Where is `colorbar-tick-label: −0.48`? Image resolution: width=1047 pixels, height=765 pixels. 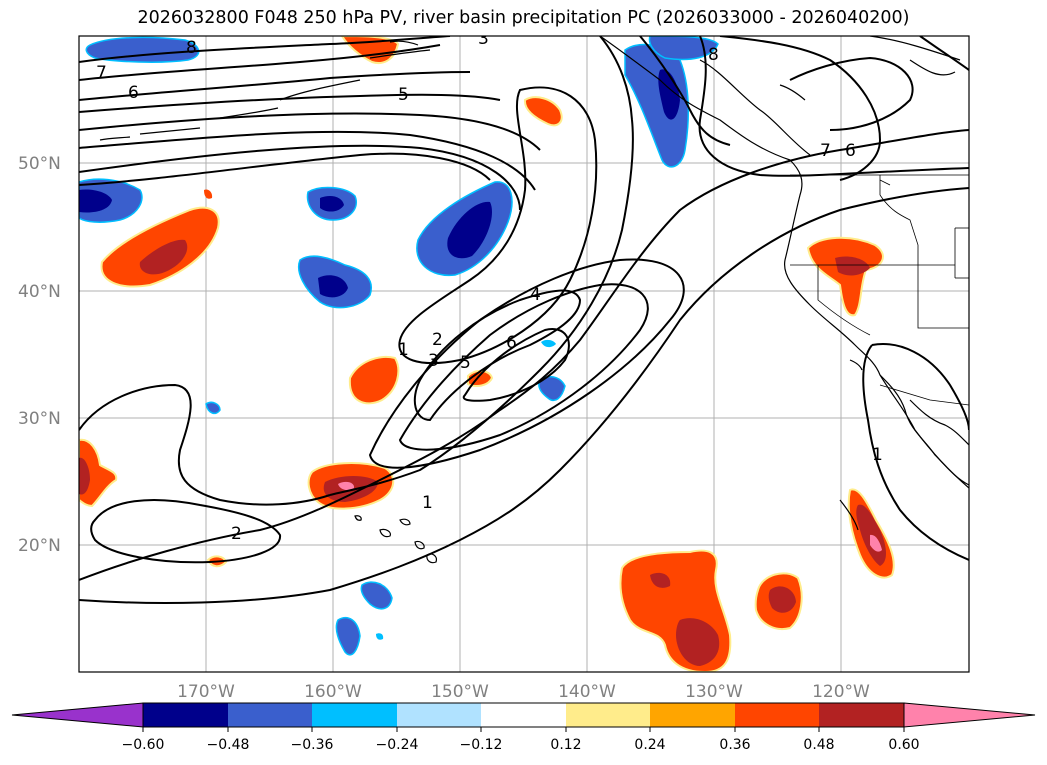
colorbar-tick-label: −0.48 is located at coordinates (228, 745).